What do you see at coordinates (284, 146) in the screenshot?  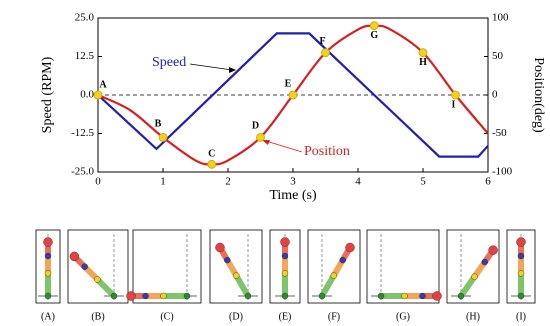 I see `position-arrow` at bounding box center [284, 146].